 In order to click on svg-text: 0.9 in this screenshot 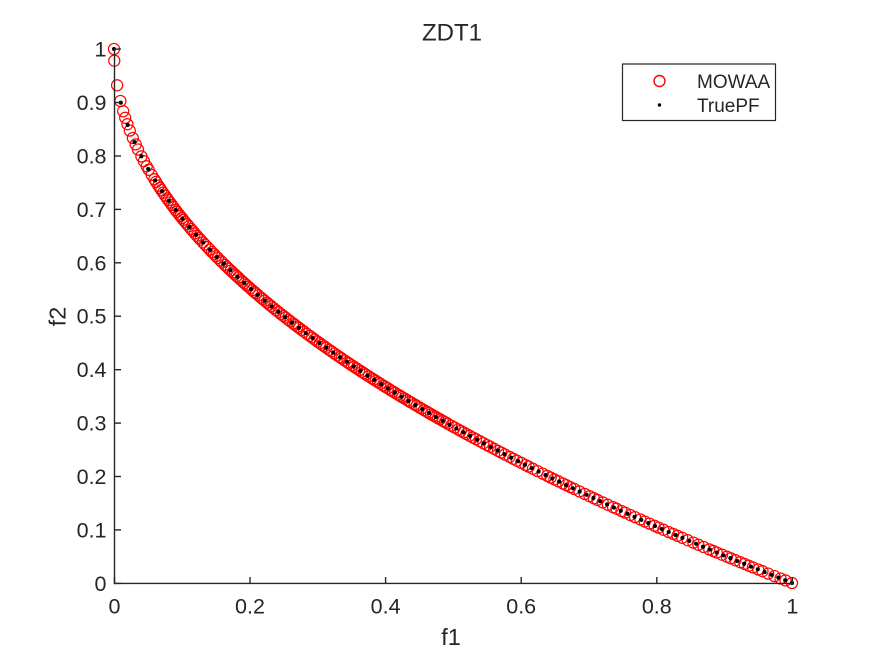, I will do `click(92, 103)`.